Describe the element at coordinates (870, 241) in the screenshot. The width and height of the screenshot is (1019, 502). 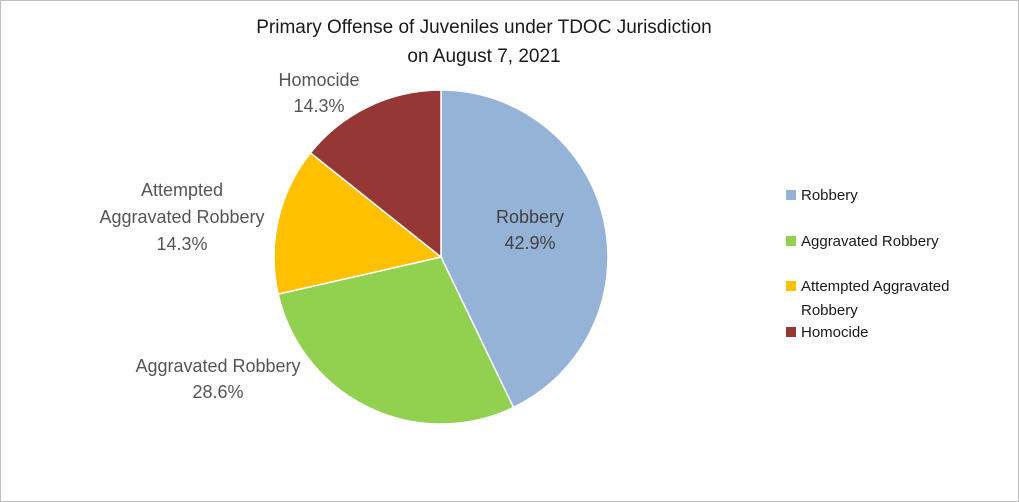
I see `legend-label: Aggravated Robbery` at that location.